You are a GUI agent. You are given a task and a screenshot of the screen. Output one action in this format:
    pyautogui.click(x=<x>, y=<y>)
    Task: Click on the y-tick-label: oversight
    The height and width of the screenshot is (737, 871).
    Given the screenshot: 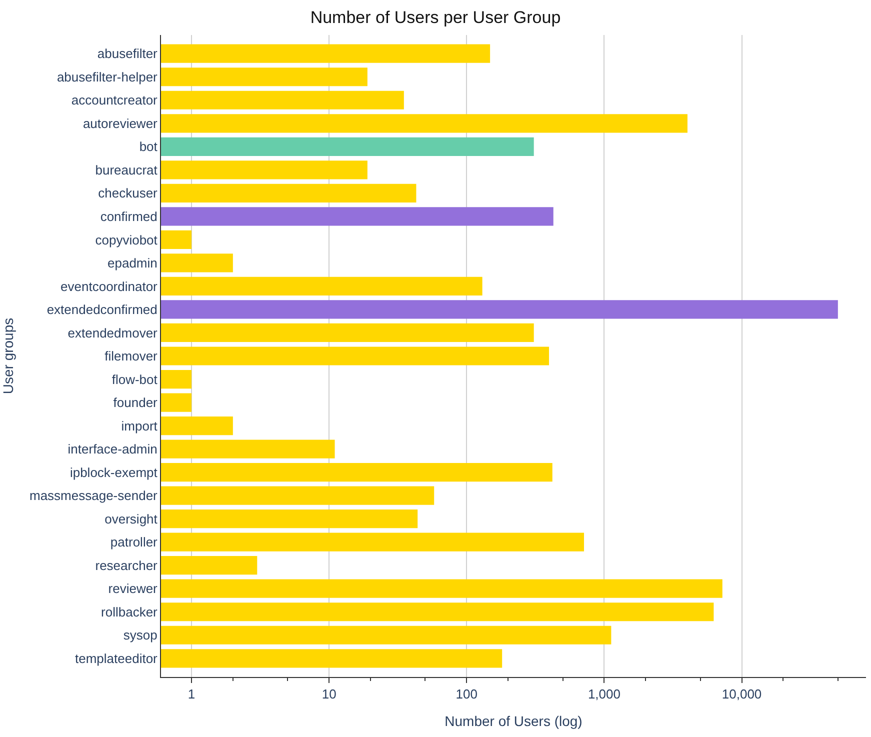 What is the action you would take?
    pyautogui.click(x=131, y=518)
    